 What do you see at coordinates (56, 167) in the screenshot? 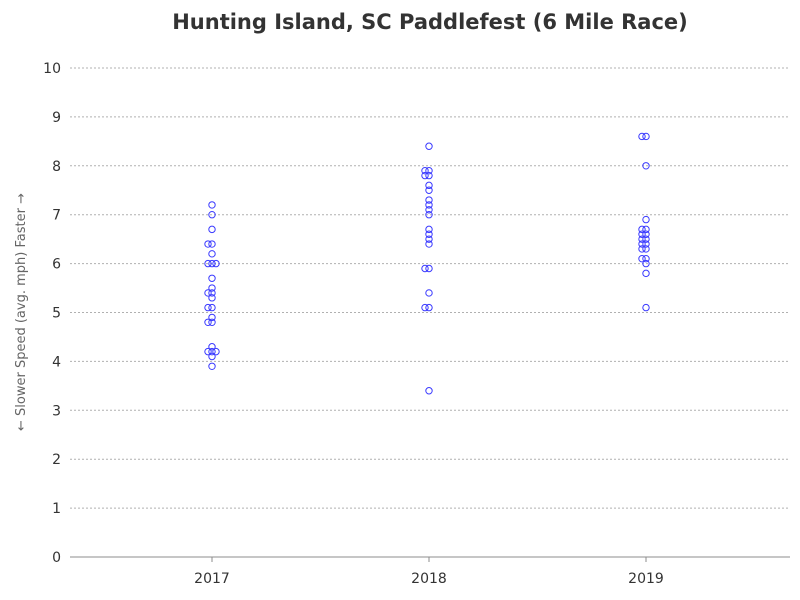
I see `y-tick-label: 8` at bounding box center [56, 167].